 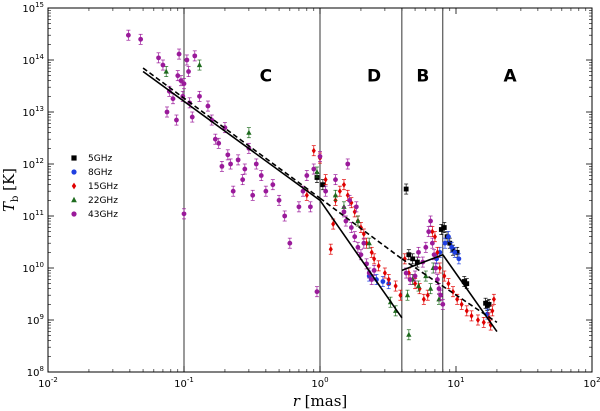 I want to click on region-label: B, so click(x=422, y=77).